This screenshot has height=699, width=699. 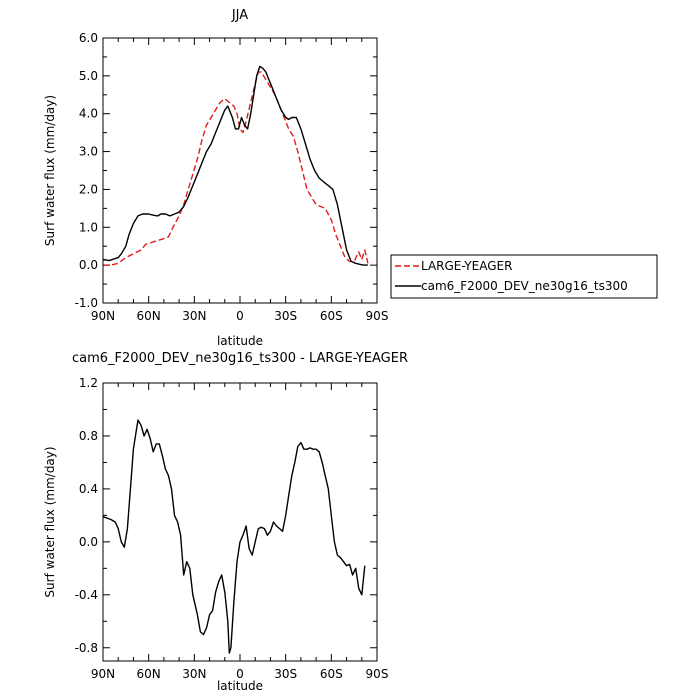 I want to click on y-tick-label-5-0: 5.0, so click(x=88, y=76).